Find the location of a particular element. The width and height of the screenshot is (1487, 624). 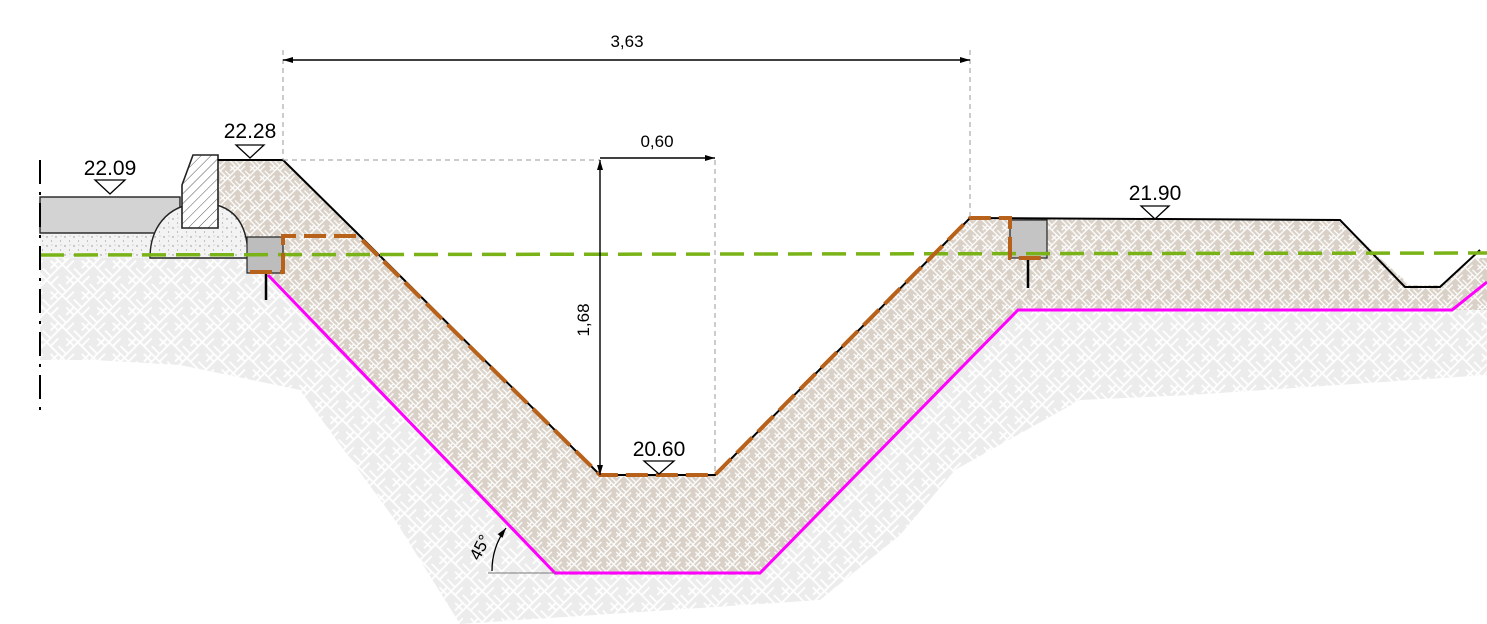

elevation-road-label: 22.09 is located at coordinates (110, 168).